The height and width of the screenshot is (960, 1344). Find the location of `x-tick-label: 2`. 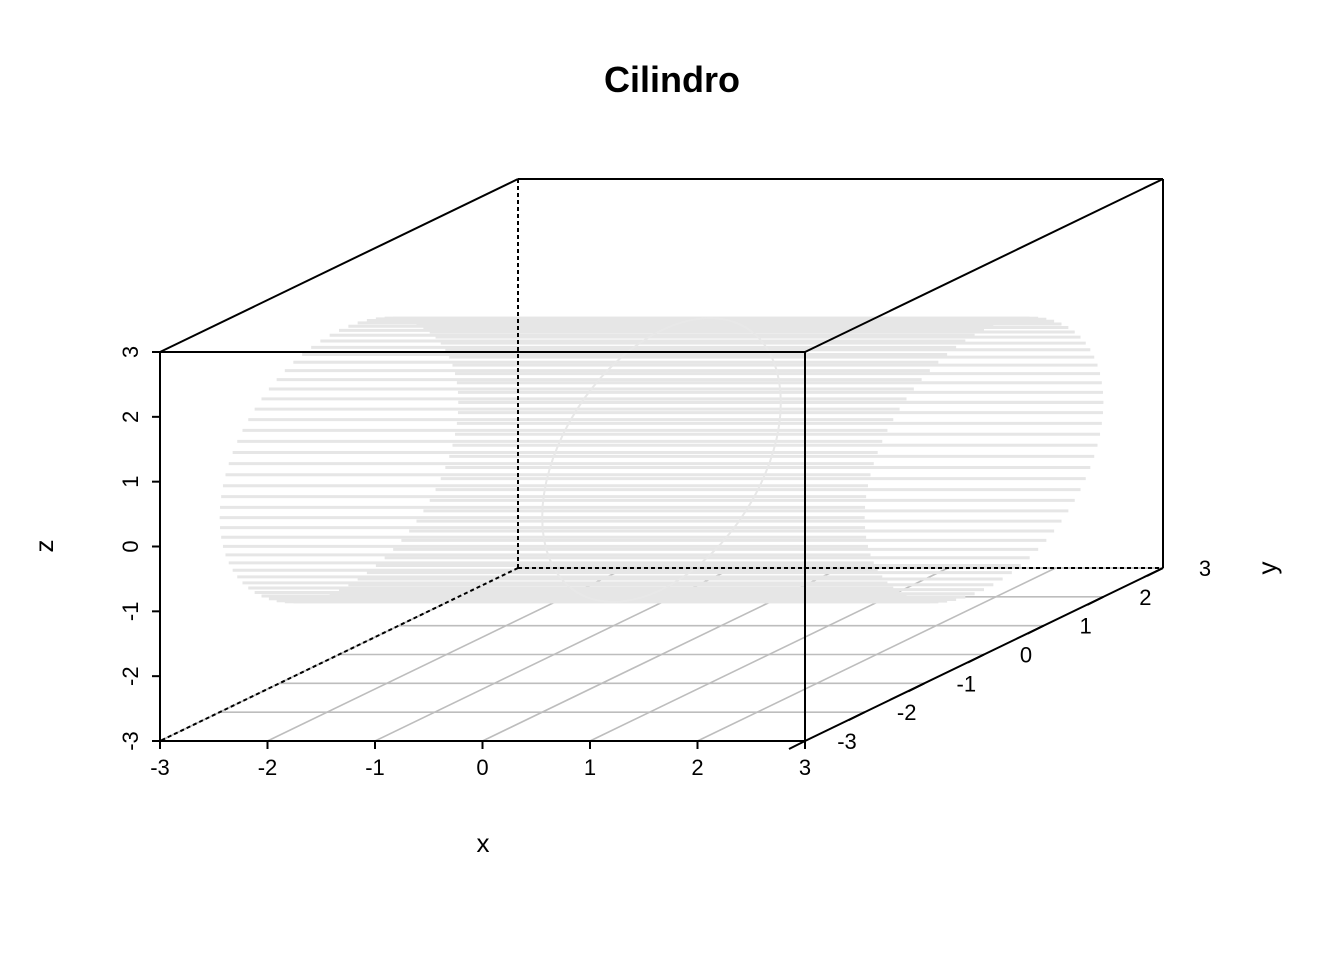

x-tick-label: 2 is located at coordinates (697, 767).